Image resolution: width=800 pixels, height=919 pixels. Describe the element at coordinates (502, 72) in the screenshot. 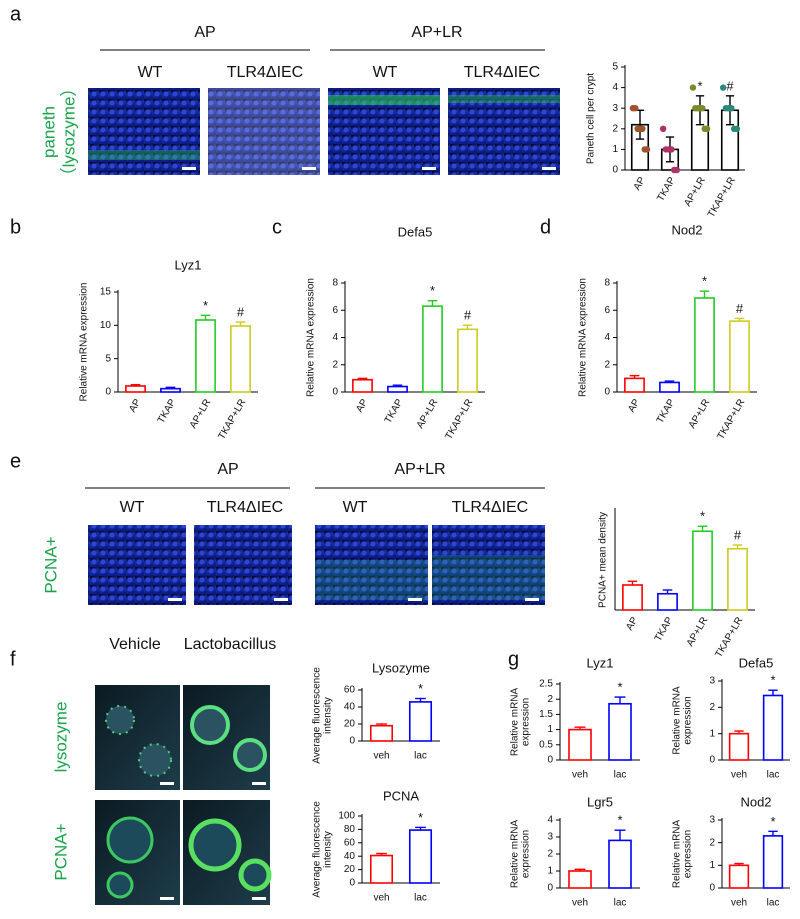

I see `column-label: TLR4ΔIEC` at that location.